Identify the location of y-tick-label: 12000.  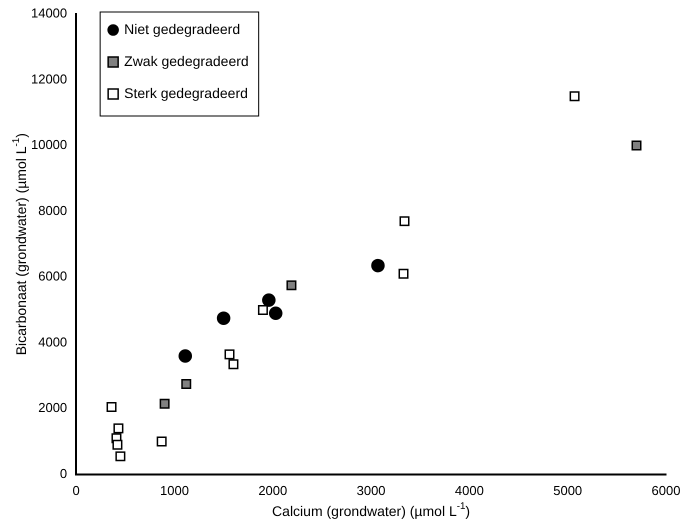
(49, 78).